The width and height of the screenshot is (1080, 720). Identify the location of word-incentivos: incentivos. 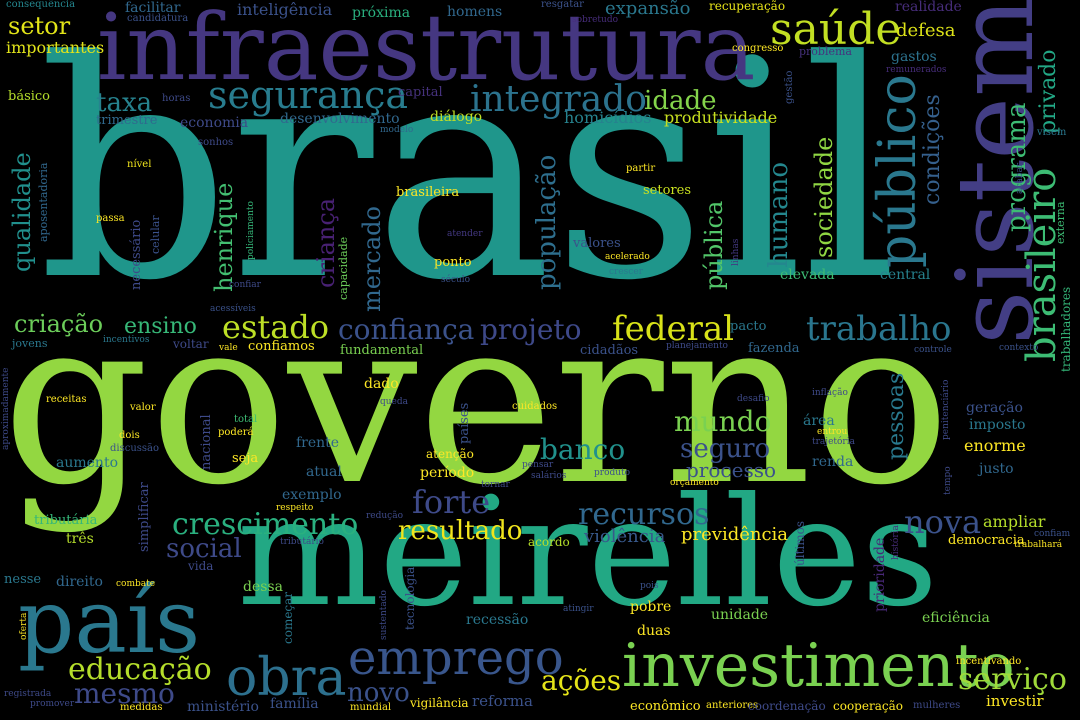
(126, 340).